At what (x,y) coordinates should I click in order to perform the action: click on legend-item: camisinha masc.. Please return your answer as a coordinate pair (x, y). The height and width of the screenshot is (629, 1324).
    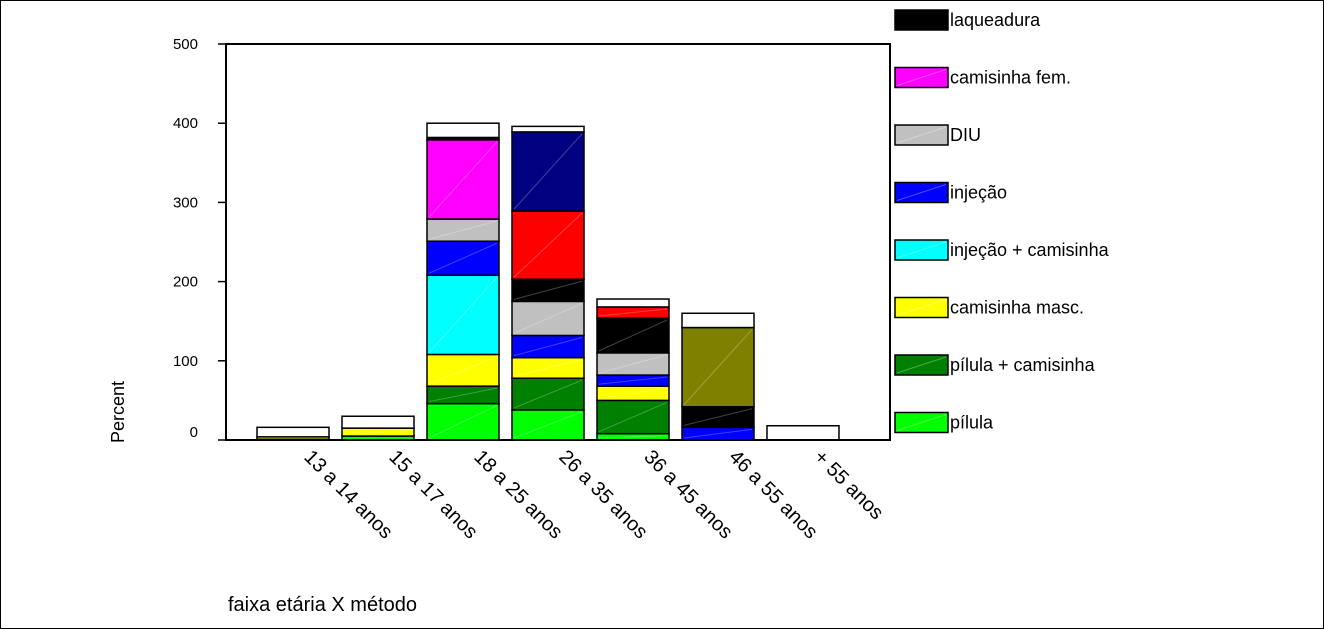
    Looking at the image, I should click on (989, 307).